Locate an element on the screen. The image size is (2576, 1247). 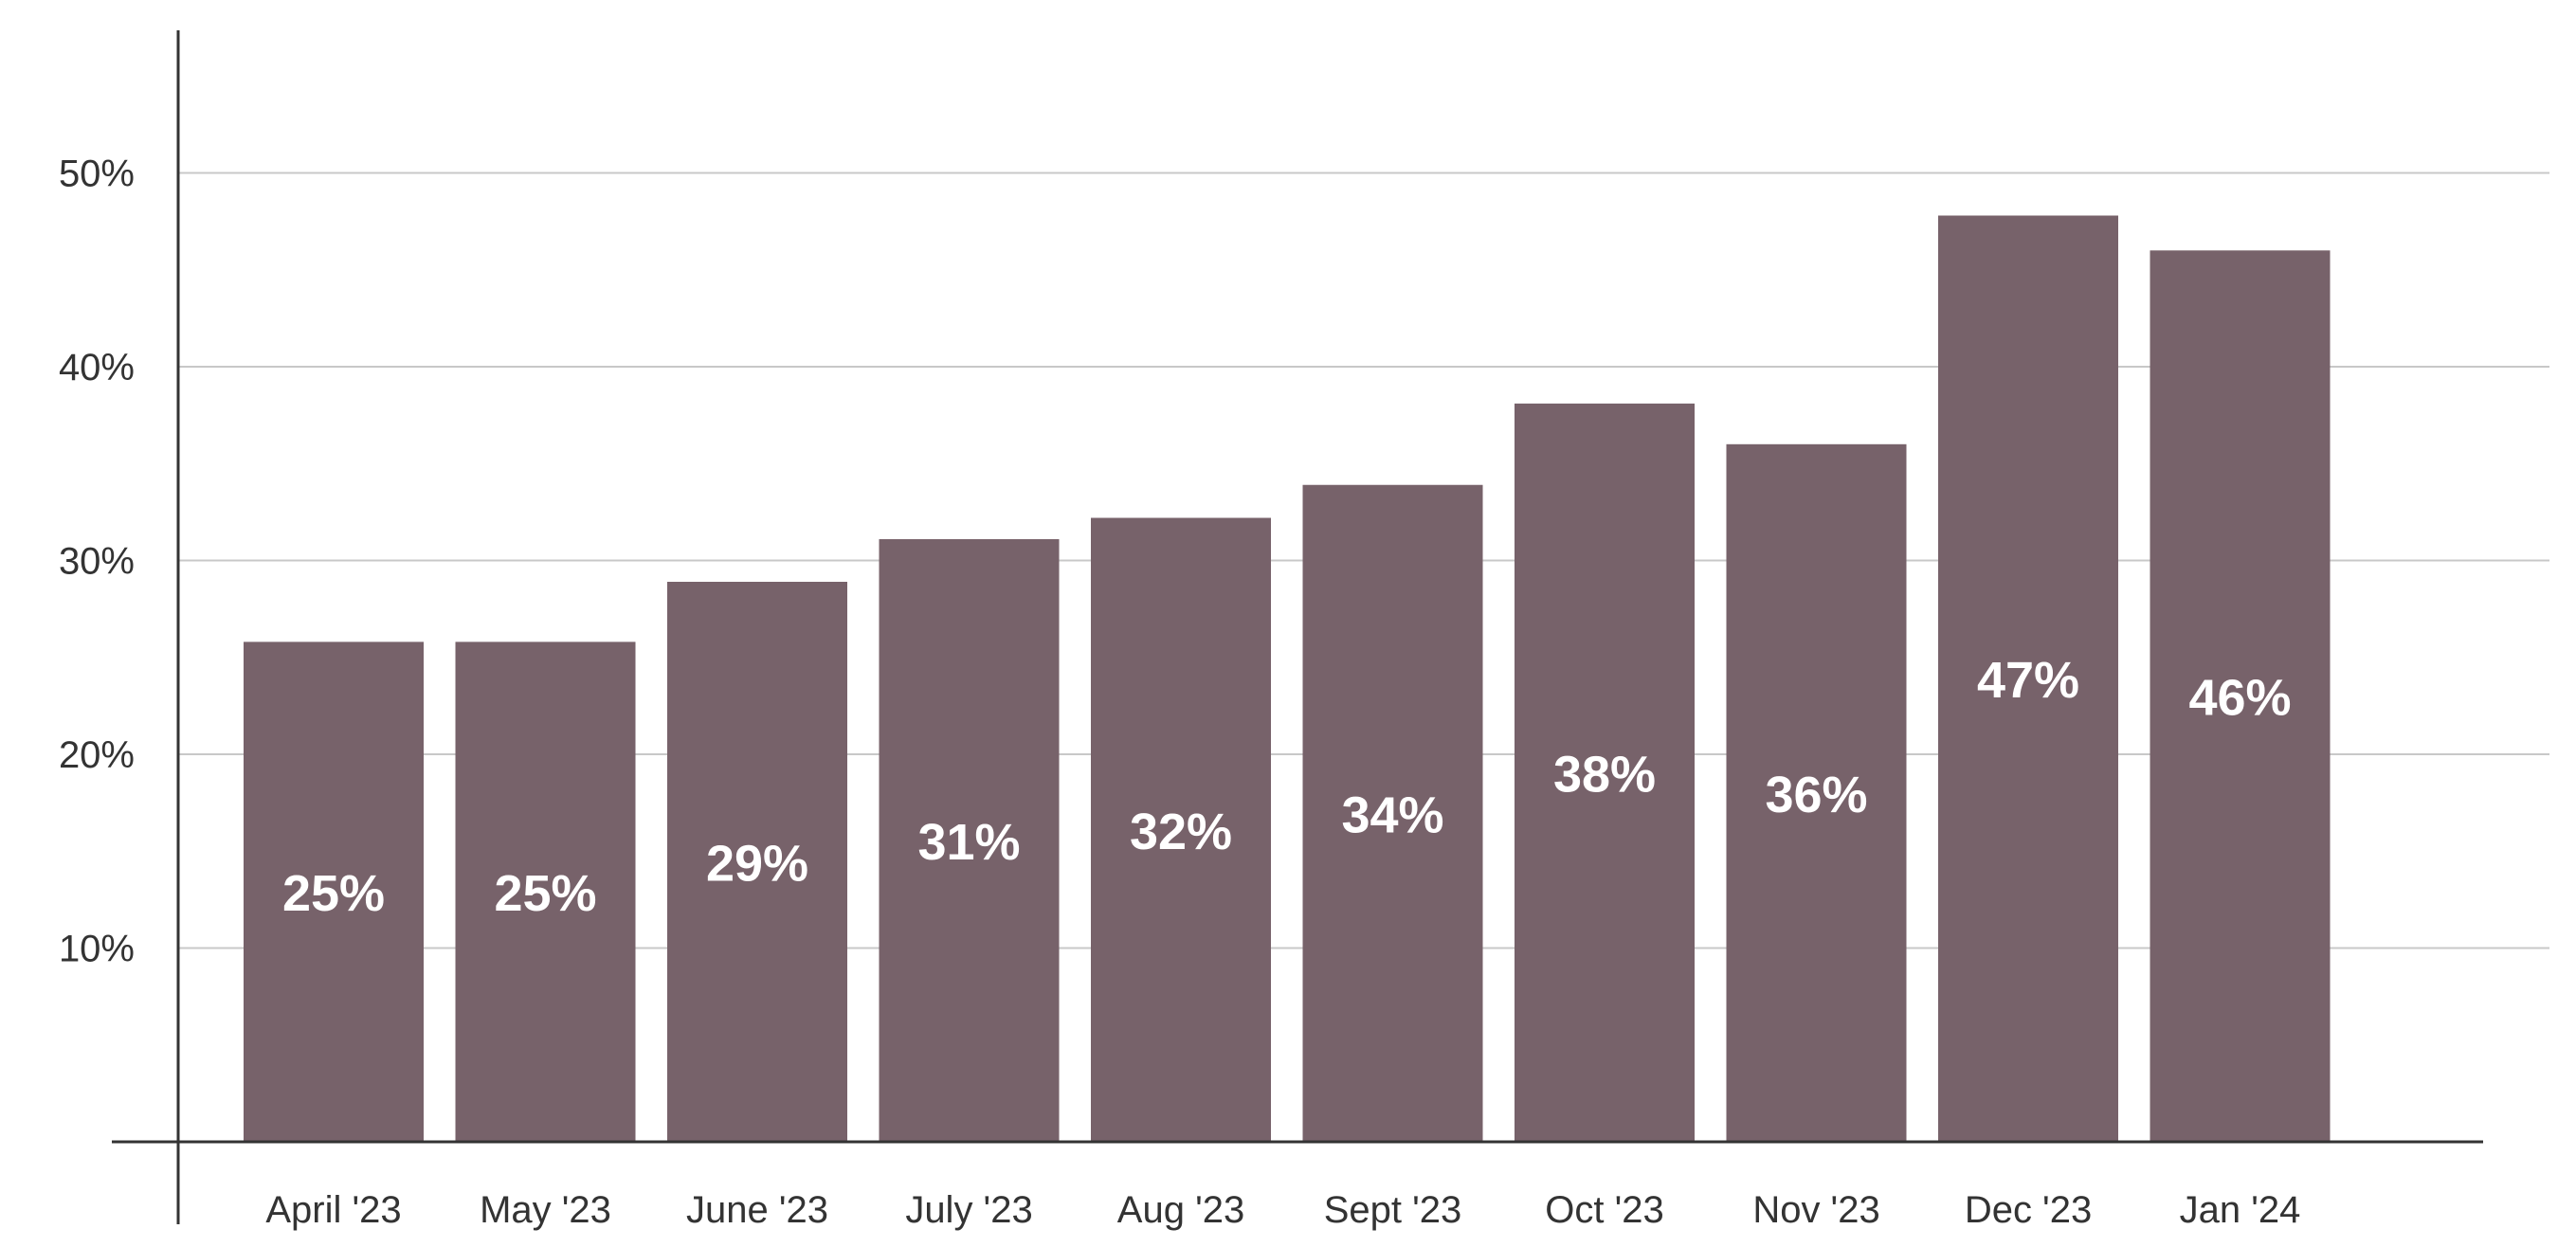
x-tick-label: July '23 is located at coordinates (968, 1210).